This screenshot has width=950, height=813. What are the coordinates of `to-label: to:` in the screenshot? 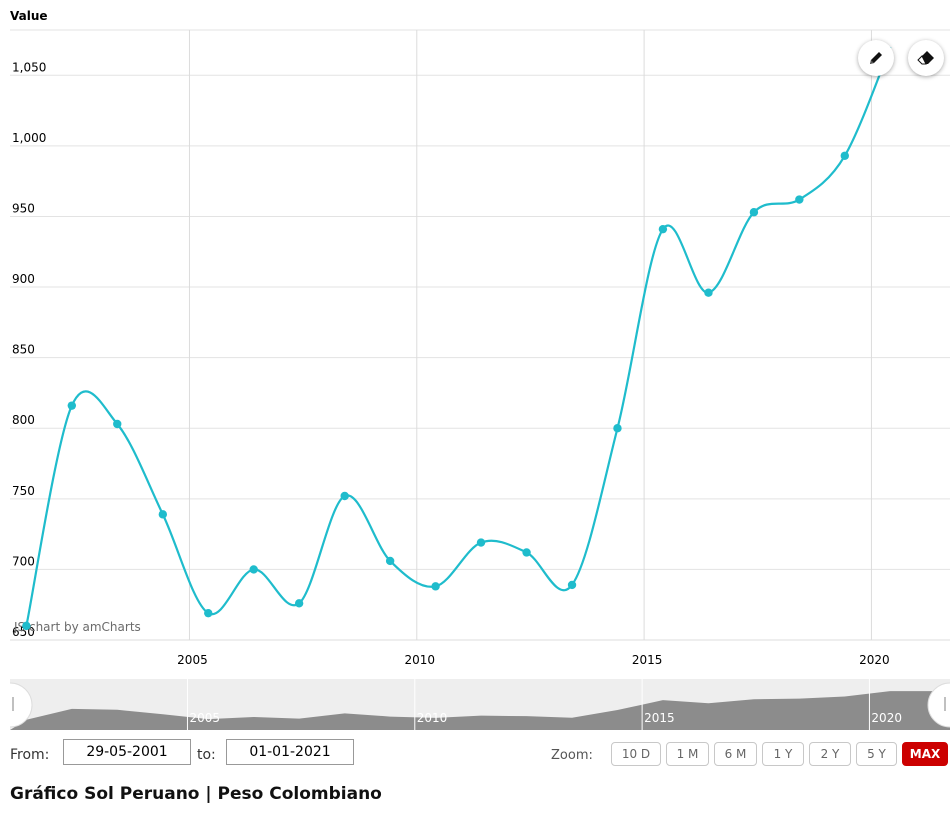 It's located at (206, 755).